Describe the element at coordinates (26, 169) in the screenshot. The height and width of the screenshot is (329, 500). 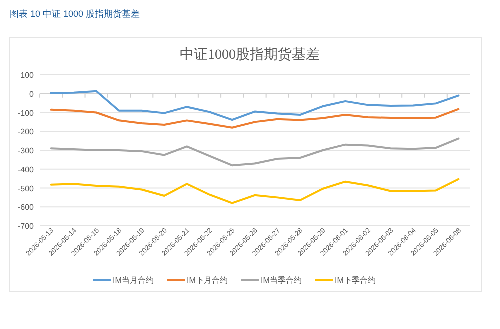
I see `y-tick-label: -400` at that location.